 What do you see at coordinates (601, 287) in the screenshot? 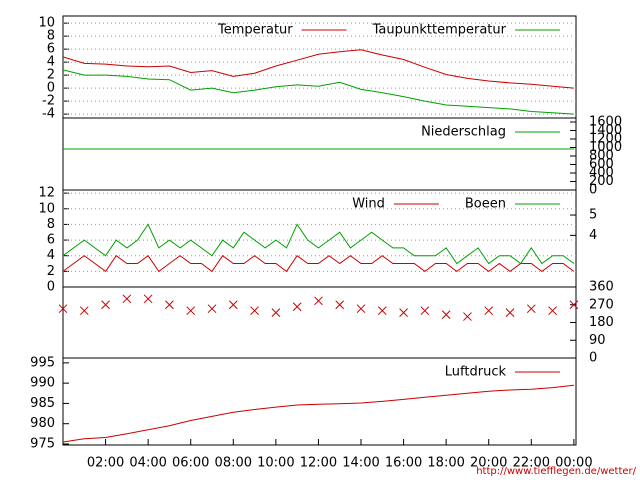
I see `y2-tick-label: 360` at bounding box center [601, 287].